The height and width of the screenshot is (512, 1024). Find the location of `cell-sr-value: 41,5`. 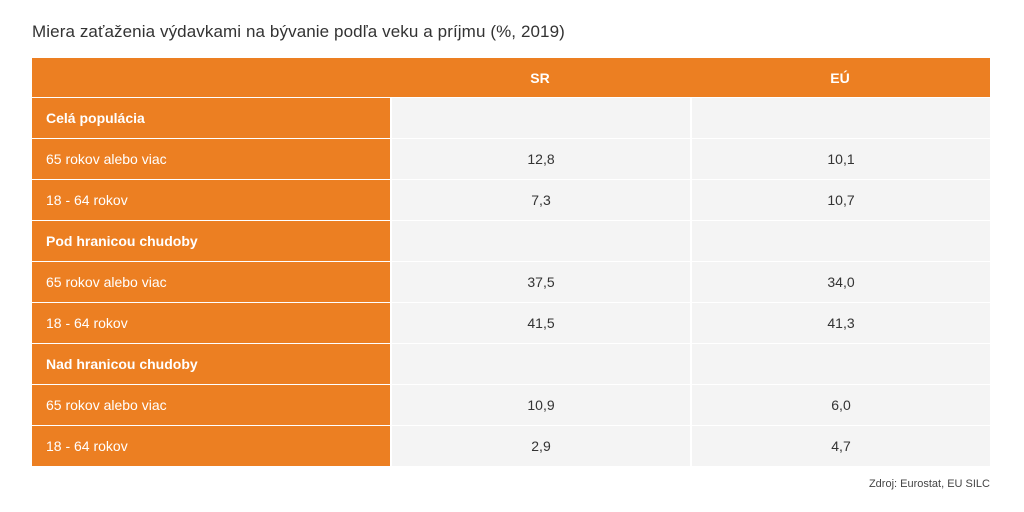

cell-sr-value: 41,5 is located at coordinates (540, 323).